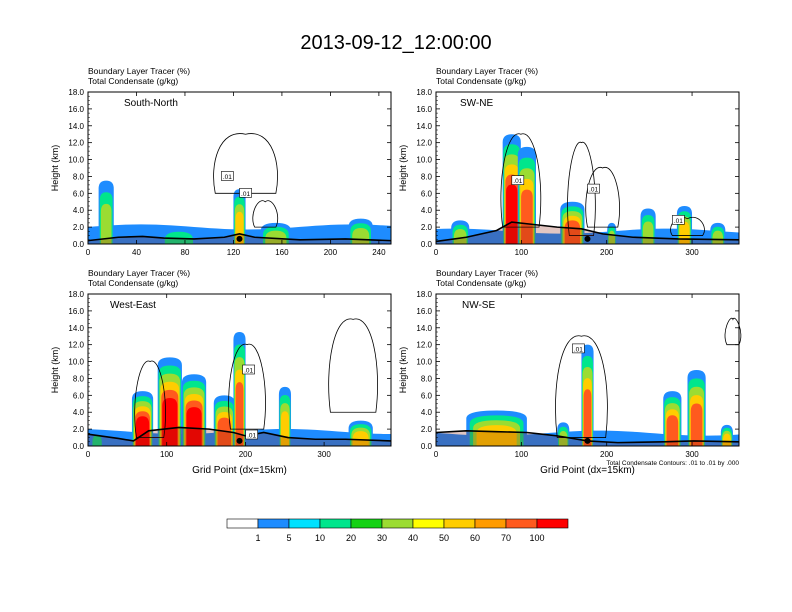  I want to click on x-tick-label: 100, so click(522, 252).